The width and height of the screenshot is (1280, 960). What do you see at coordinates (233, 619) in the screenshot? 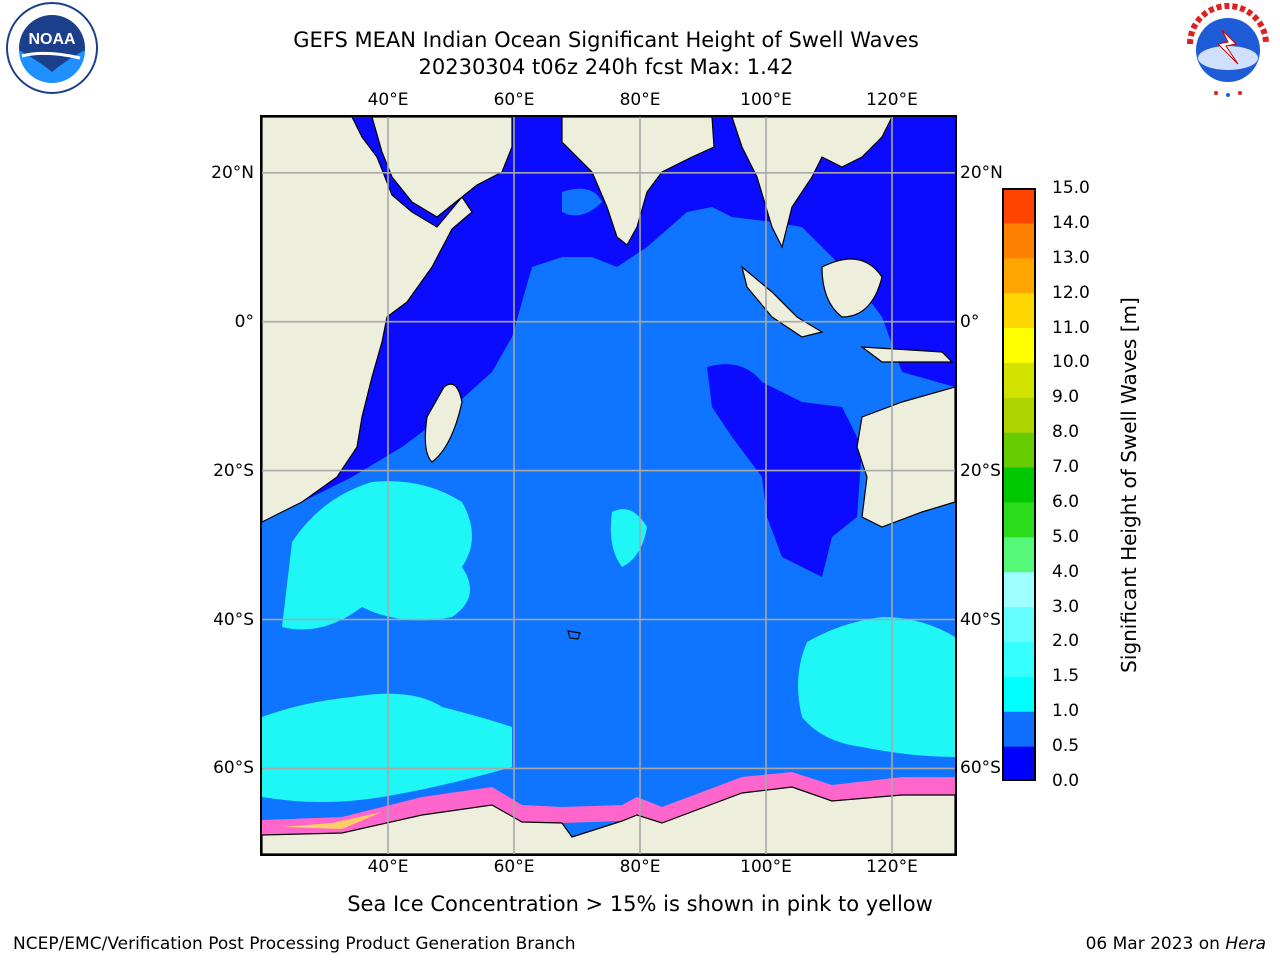
I see `lat-tick-label-left: 40°S` at bounding box center [233, 619].